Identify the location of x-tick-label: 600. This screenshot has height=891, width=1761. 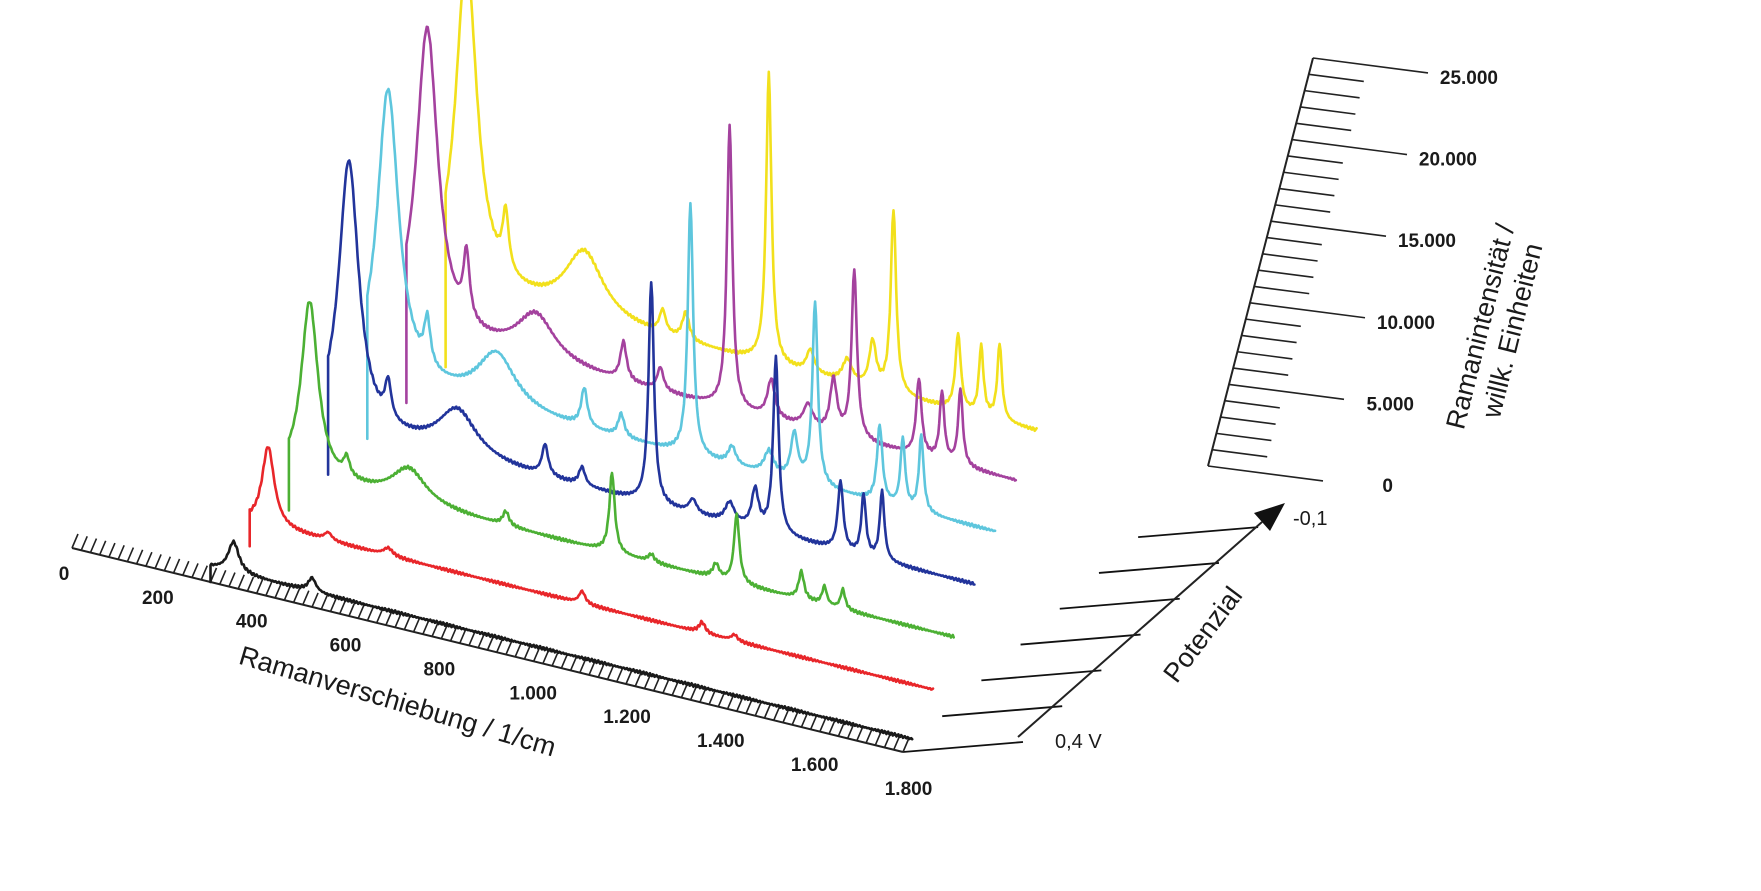
(346, 646).